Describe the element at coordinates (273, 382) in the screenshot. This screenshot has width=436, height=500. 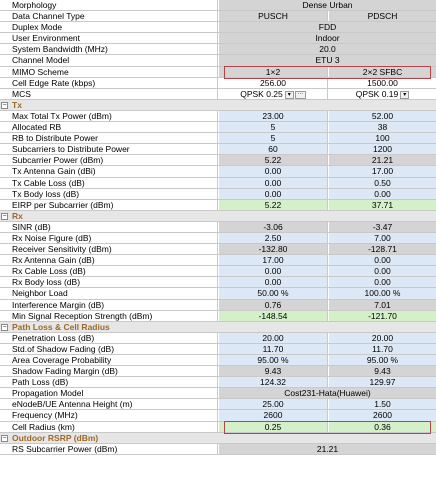
I see `uplink-value: 124.32` at that location.